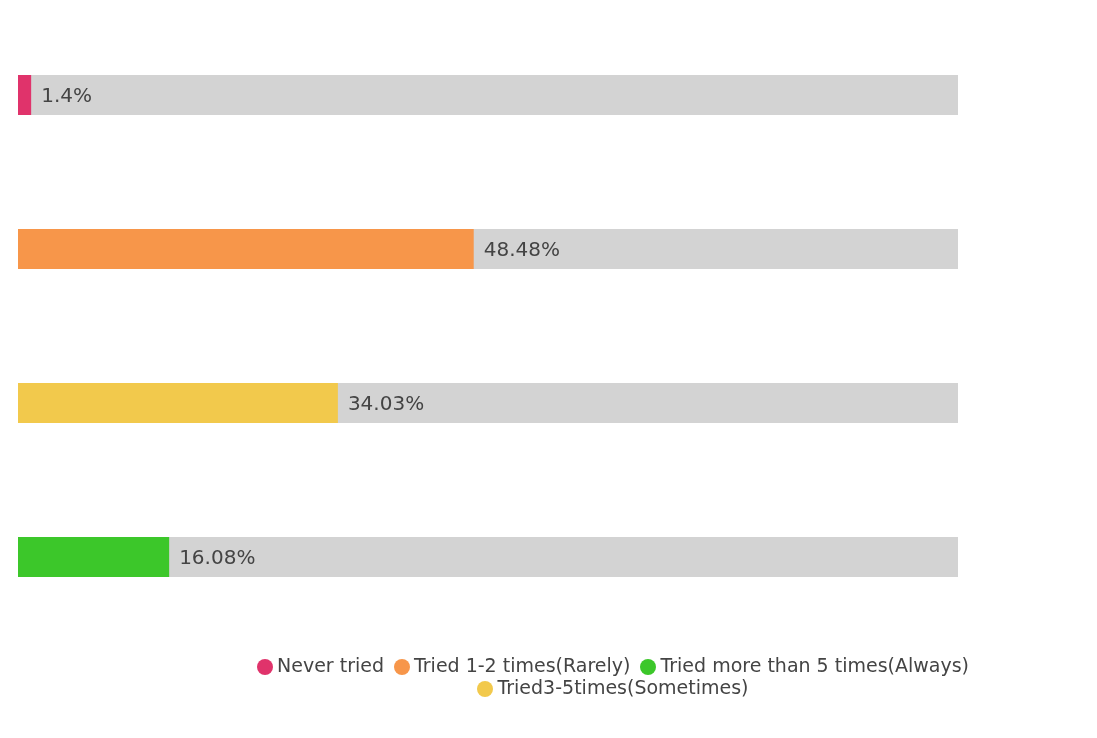 Image resolution: width=1097 pixels, height=738 pixels. Describe the element at coordinates (386, 403) in the screenshot. I see `data-label: 34.03%` at that location.